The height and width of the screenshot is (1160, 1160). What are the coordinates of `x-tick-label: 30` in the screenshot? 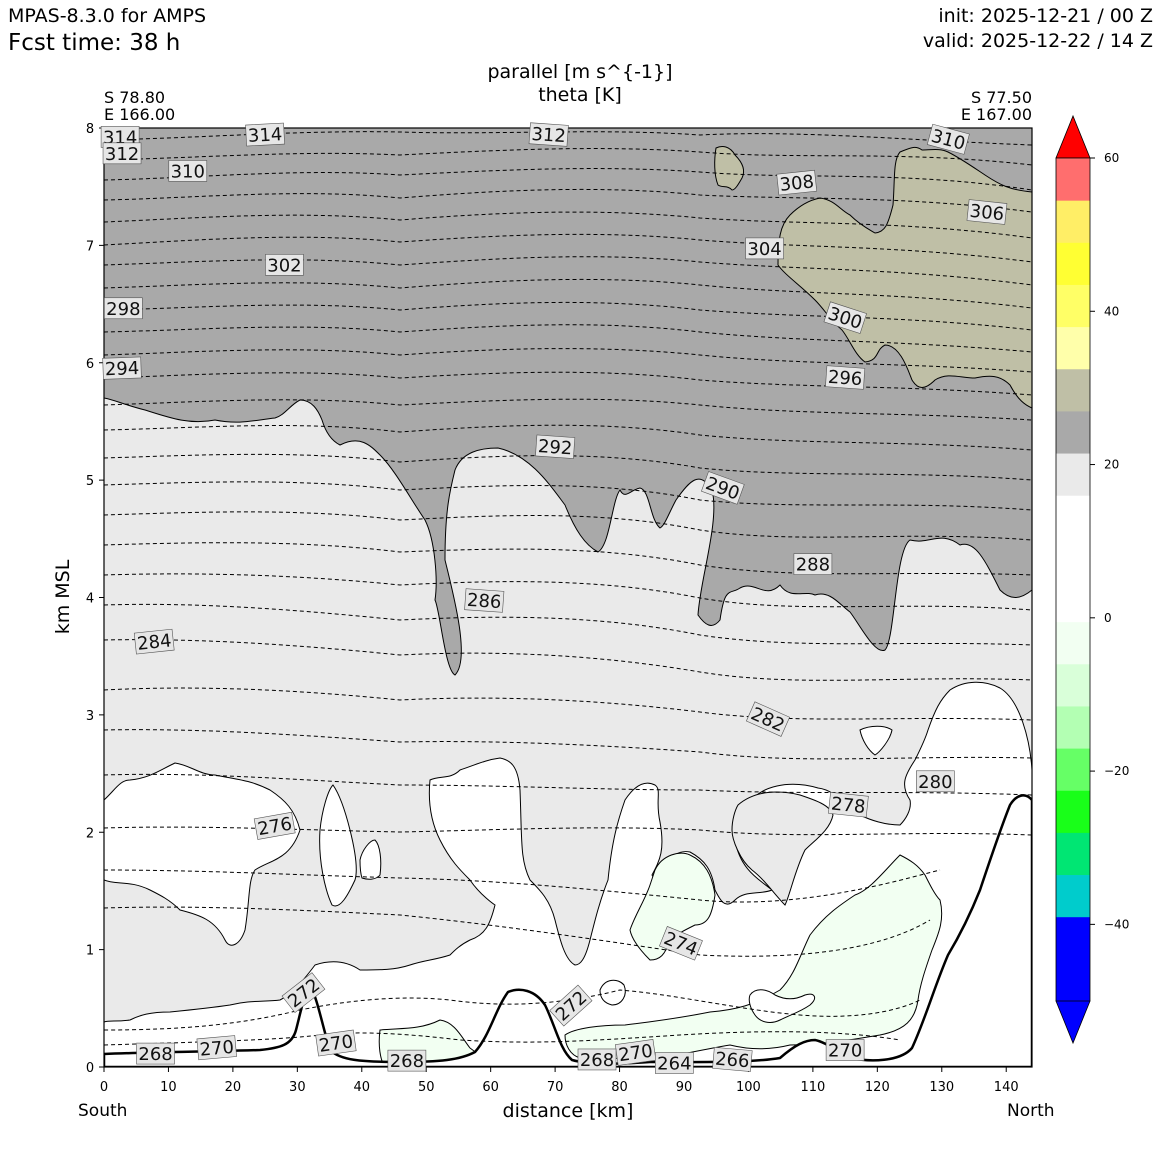 It's located at (297, 1087).